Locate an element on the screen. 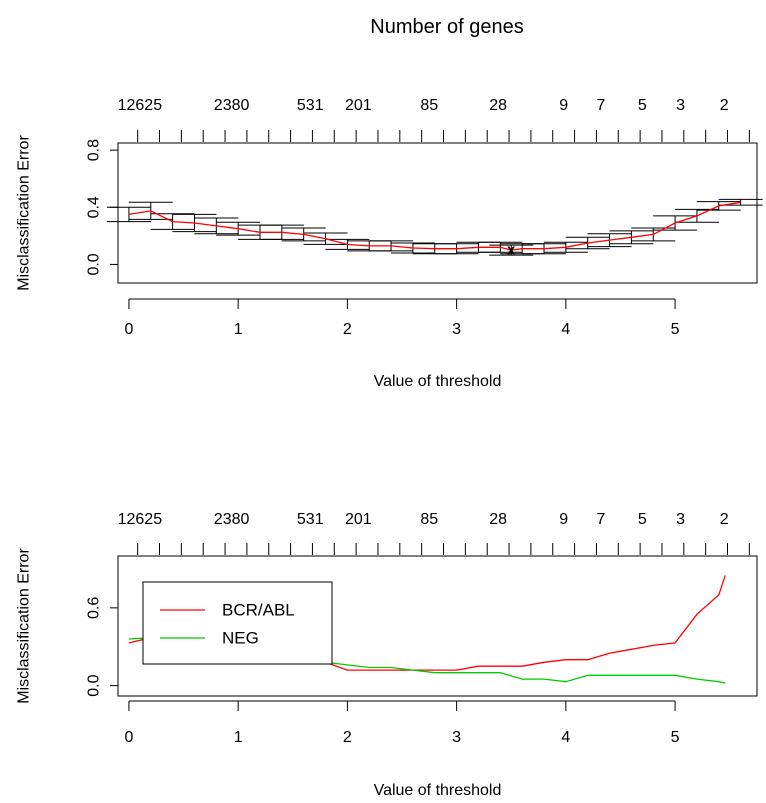 This screenshot has width=766, height=803. legend-label: NEG is located at coordinates (240, 638).